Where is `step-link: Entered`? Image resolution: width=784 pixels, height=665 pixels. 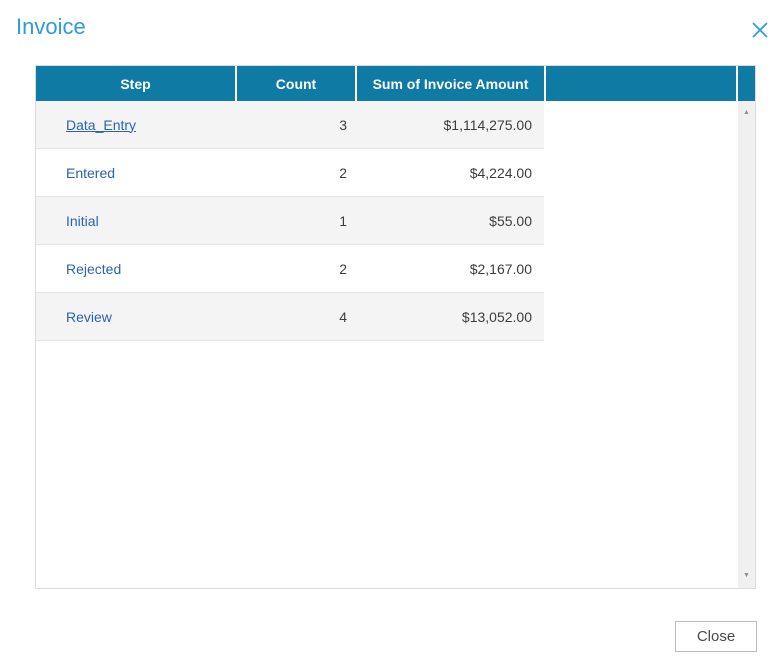
step-link: Entered is located at coordinates (91, 172).